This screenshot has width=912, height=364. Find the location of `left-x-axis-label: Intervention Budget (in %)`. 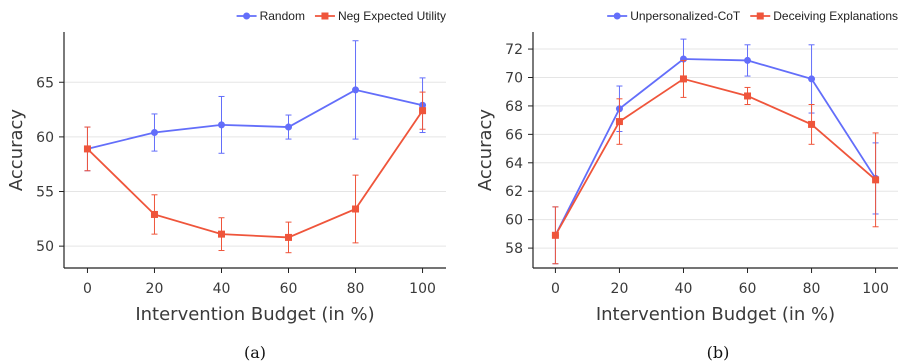

left-x-axis-label: Intervention Budget (in %) is located at coordinates (254, 314).